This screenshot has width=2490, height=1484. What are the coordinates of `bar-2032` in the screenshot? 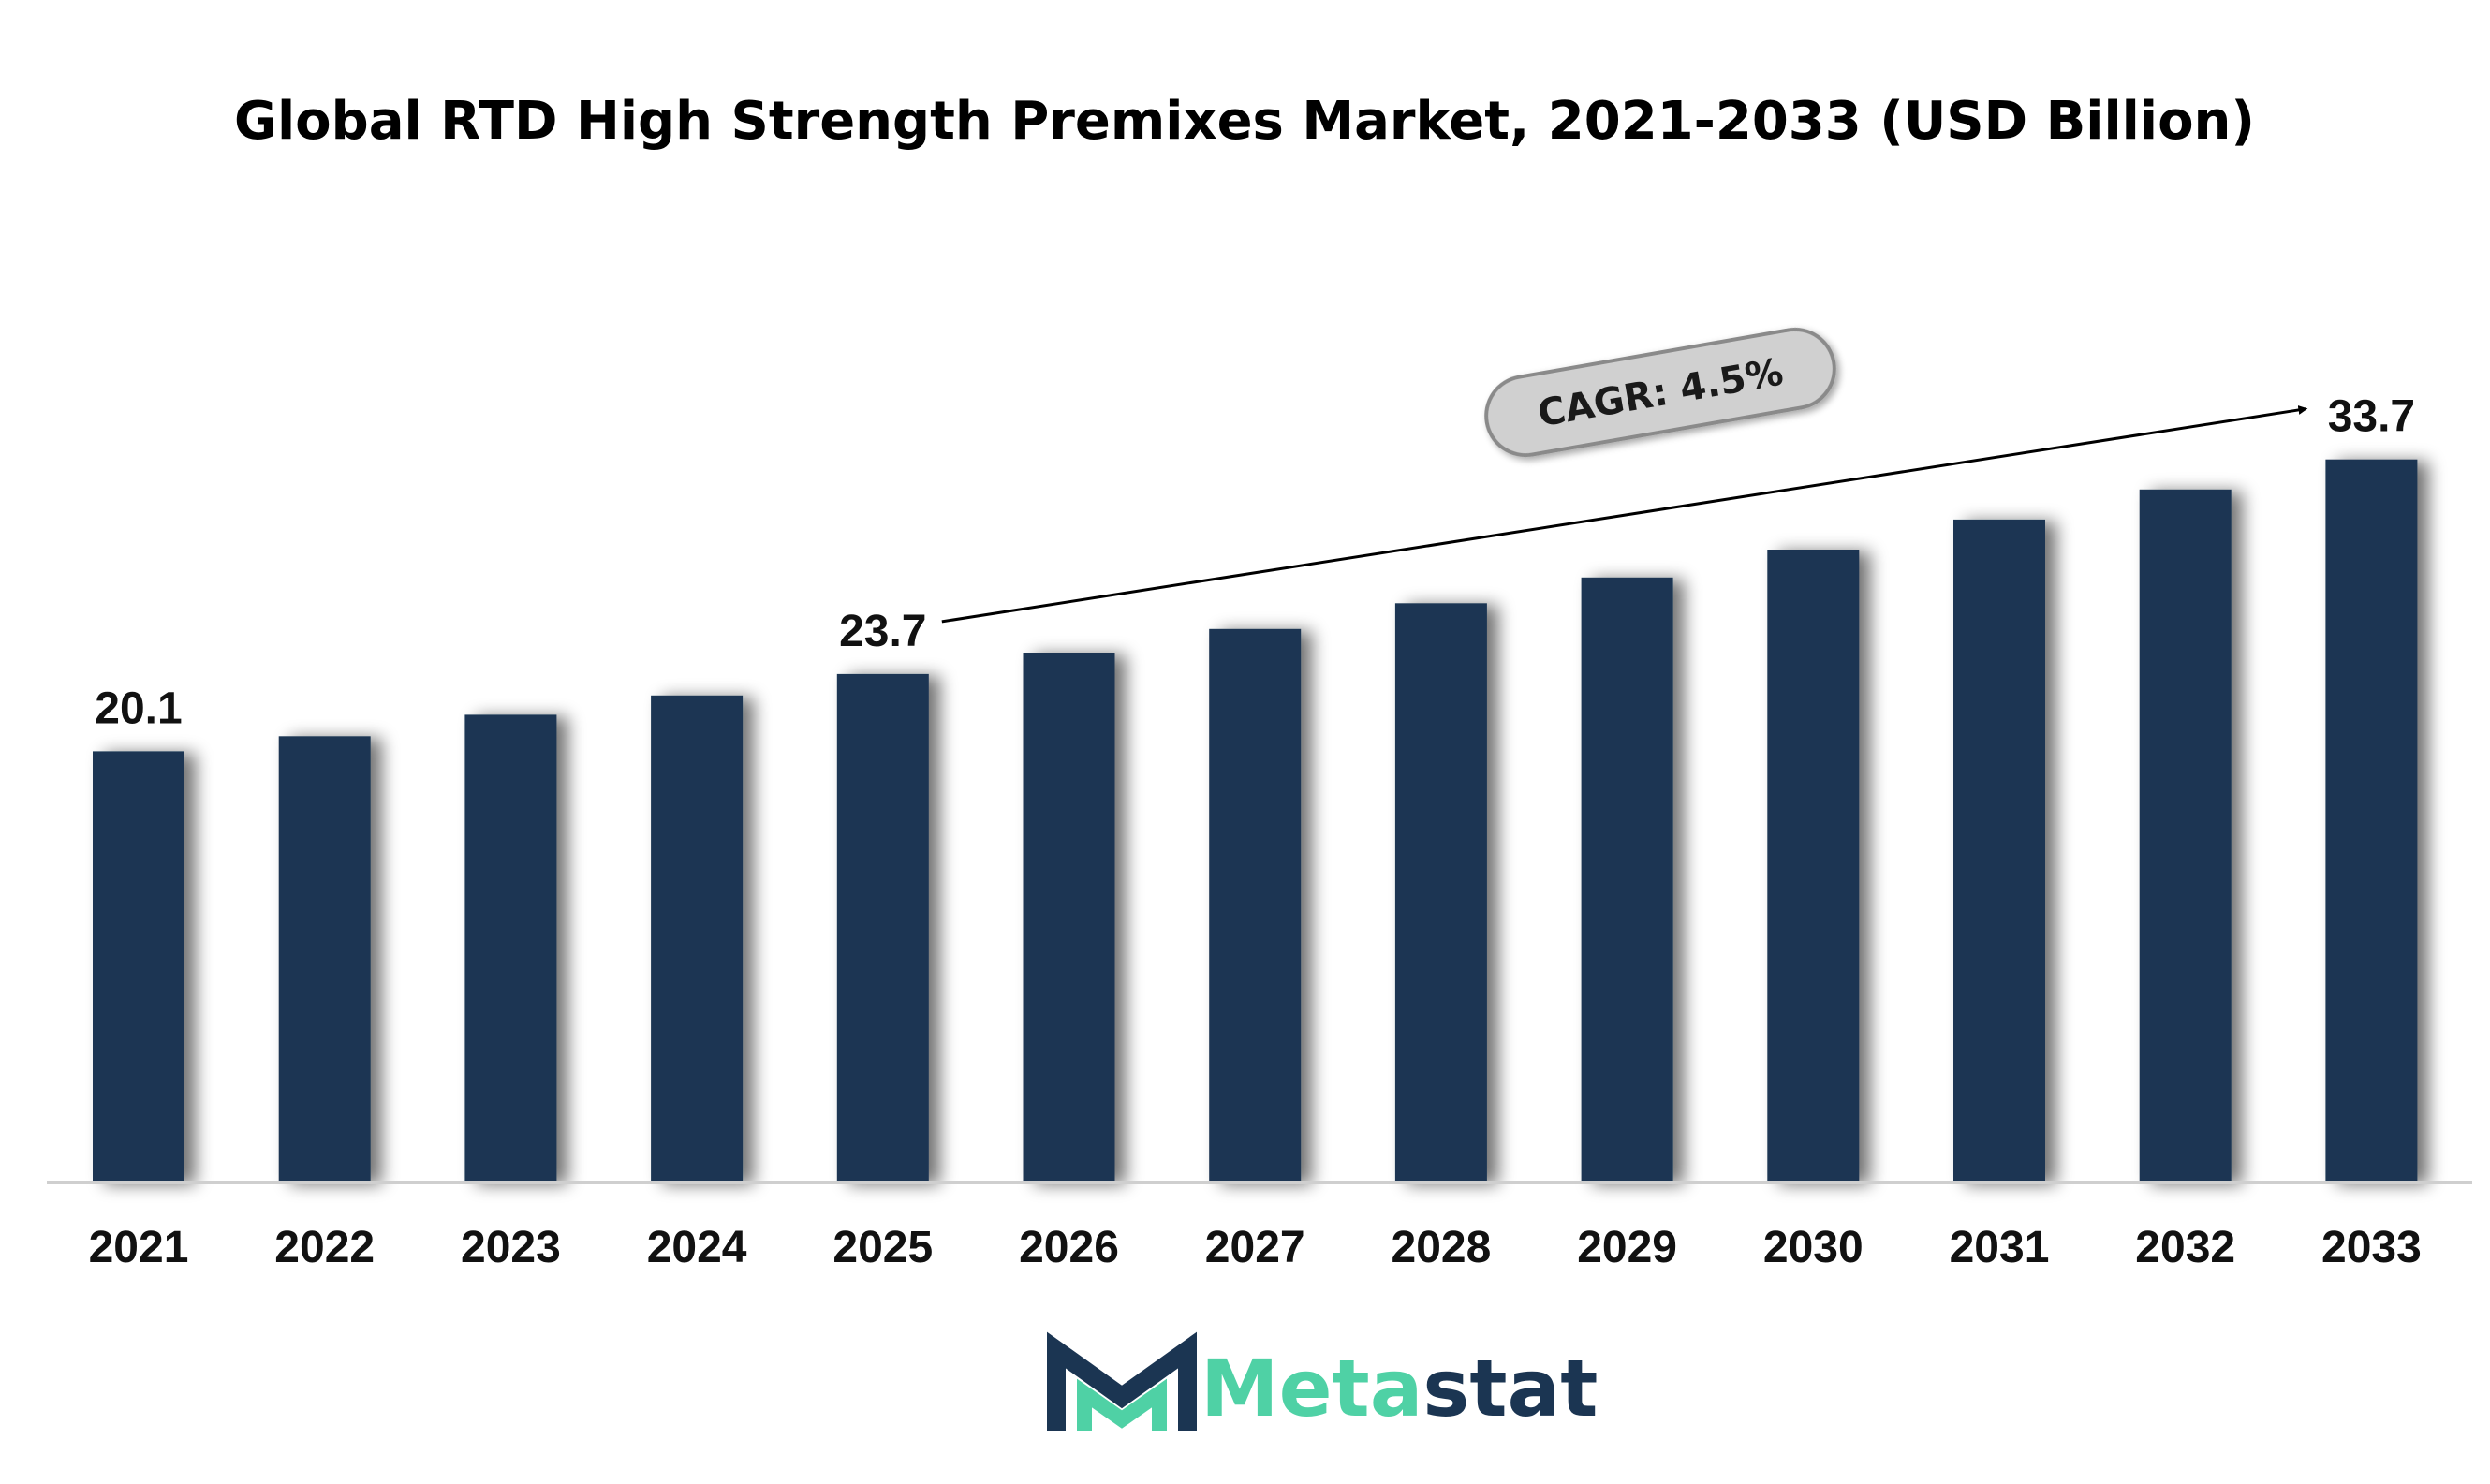 It's located at (2185, 836).